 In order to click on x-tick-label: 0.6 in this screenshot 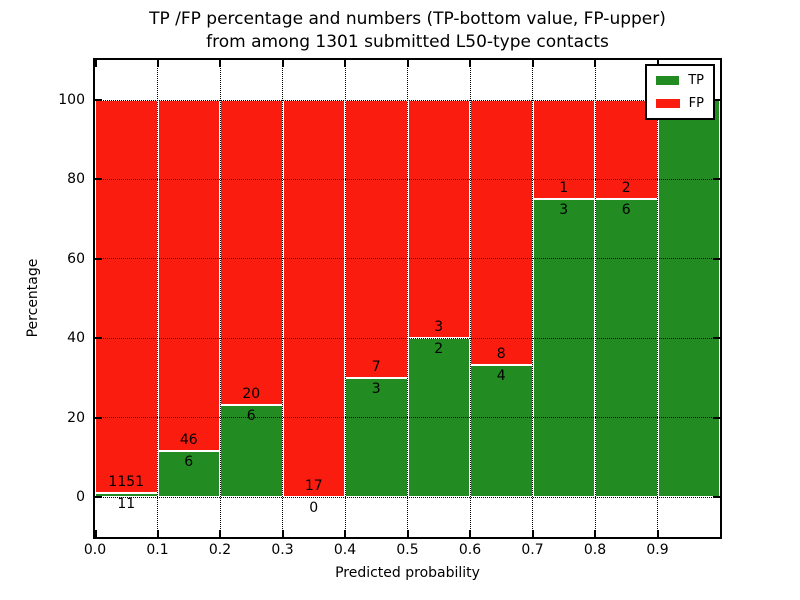, I will do `click(470, 550)`.